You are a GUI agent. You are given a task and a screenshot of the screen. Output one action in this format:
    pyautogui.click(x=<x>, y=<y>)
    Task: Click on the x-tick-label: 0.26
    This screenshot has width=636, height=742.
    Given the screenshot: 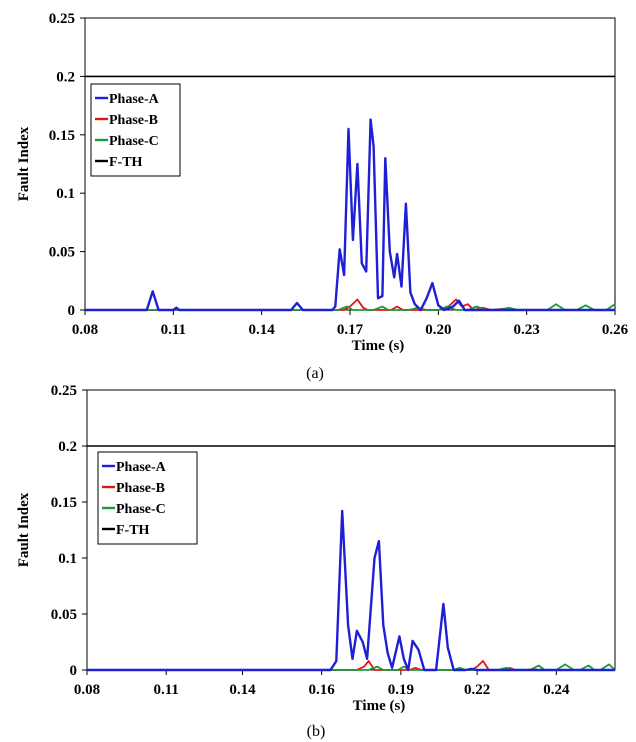 What is the action you would take?
    pyautogui.click(x=615, y=330)
    